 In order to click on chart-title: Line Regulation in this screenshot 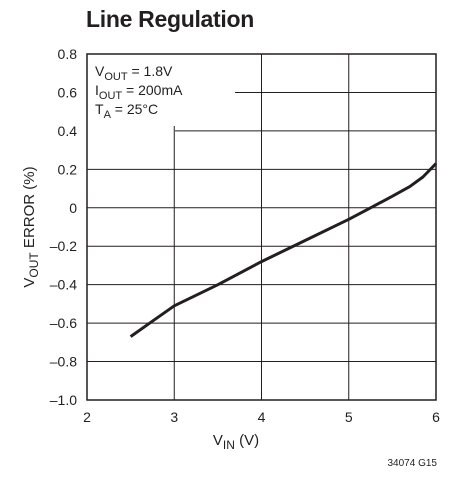, I will do `click(170, 19)`.